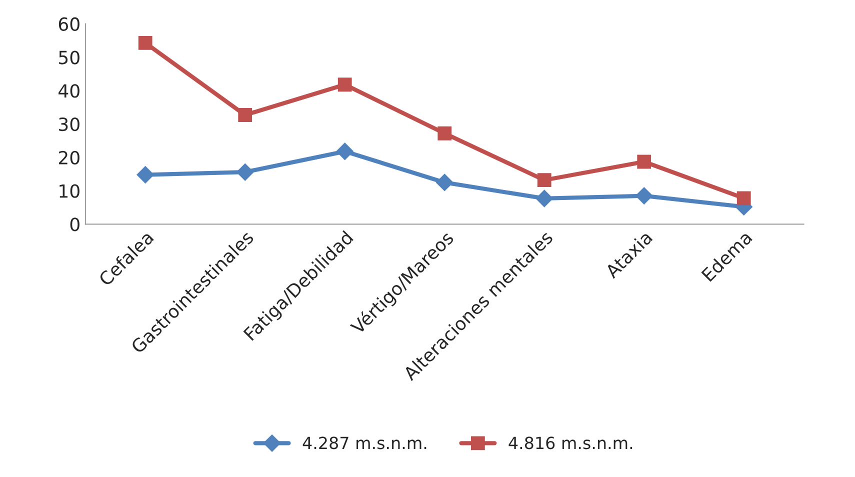 This screenshot has height=477, width=855. I want to click on y-tick-label: 50, so click(69, 57).